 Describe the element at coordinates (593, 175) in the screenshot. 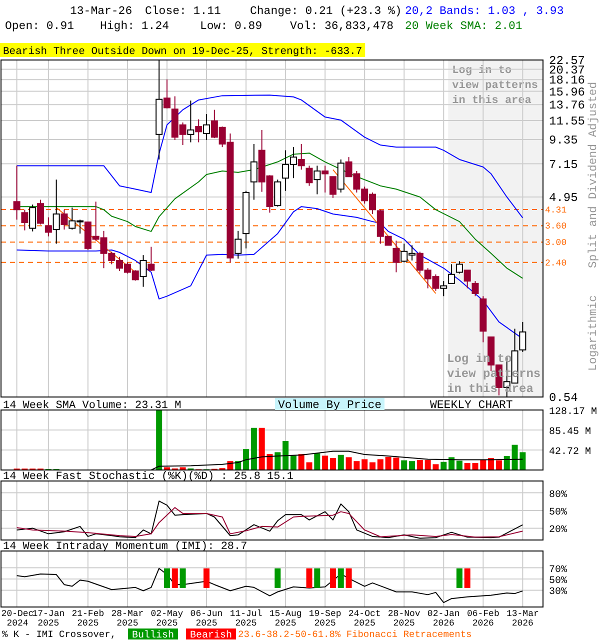

I see `y-axis-title: Split and Dividend Adjusted` at that location.